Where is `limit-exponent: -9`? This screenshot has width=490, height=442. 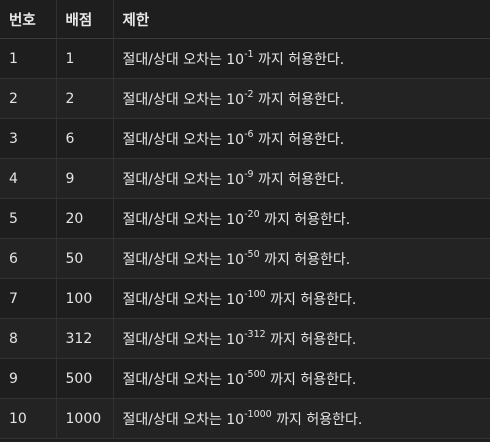 limit-exponent: -9 is located at coordinates (249, 174).